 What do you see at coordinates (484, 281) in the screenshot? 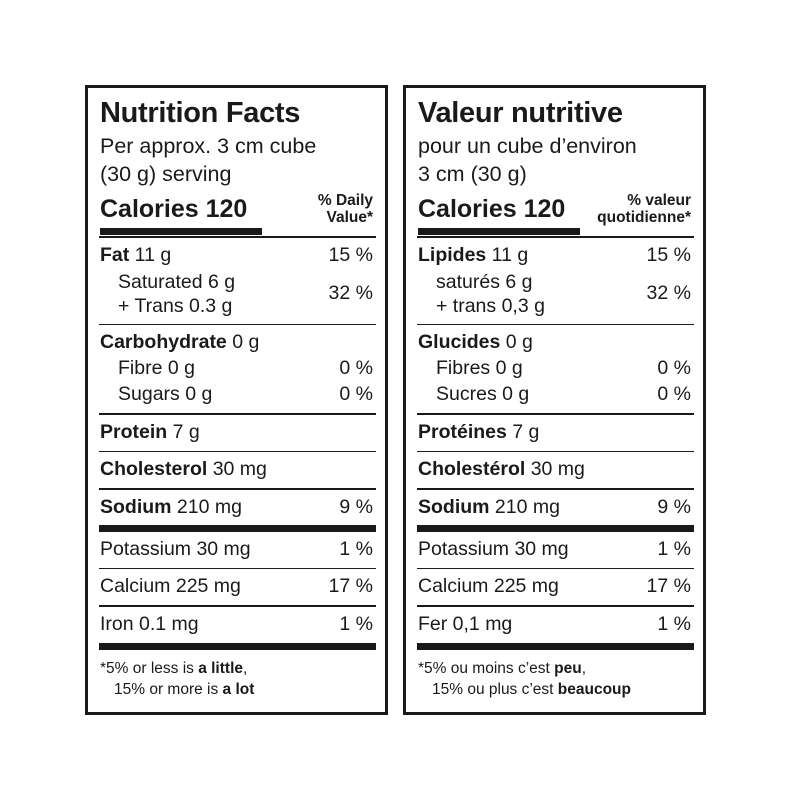
I see `saturated-label: saturés 6 g` at bounding box center [484, 281].